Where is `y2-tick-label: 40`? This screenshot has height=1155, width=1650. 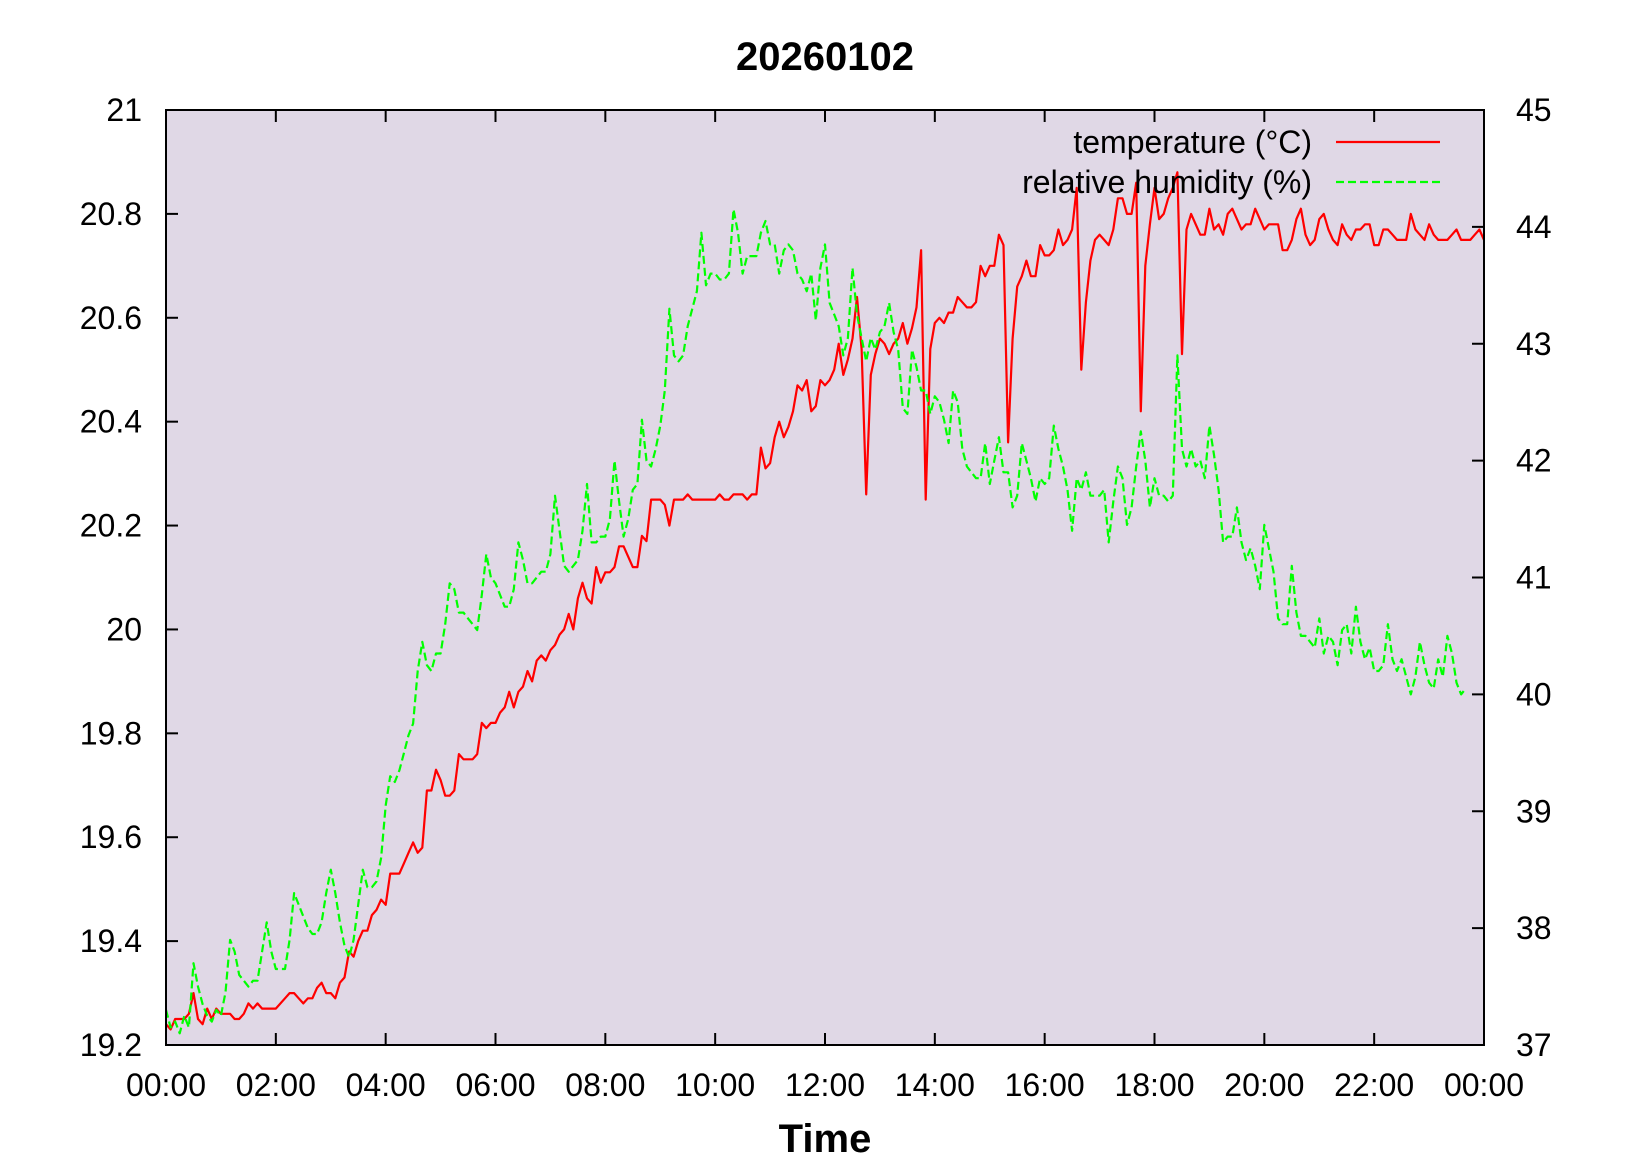 y2-tick-label: 40 is located at coordinates (1534, 694).